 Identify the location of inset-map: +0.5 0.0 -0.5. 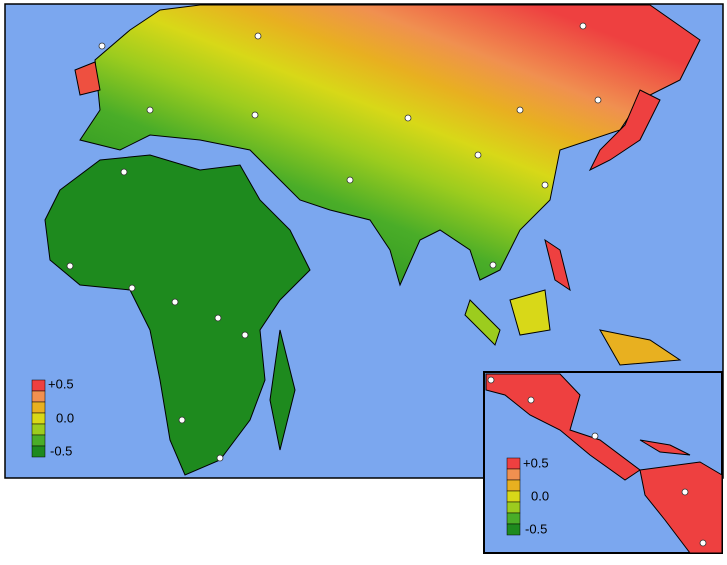
(603, 462).